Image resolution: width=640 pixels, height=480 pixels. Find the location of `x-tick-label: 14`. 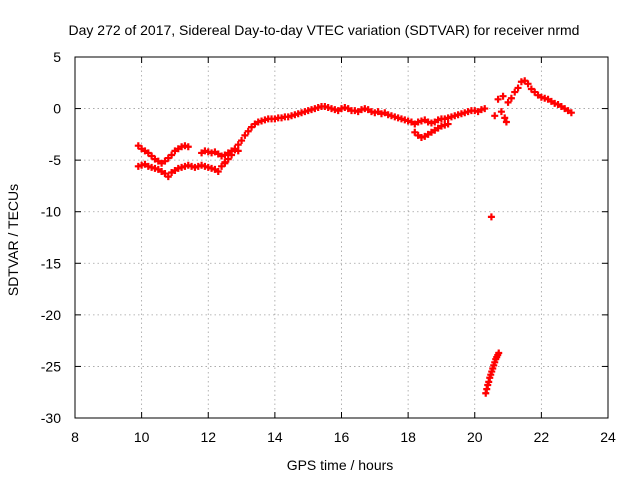

x-tick-label: 14 is located at coordinates (275, 437).